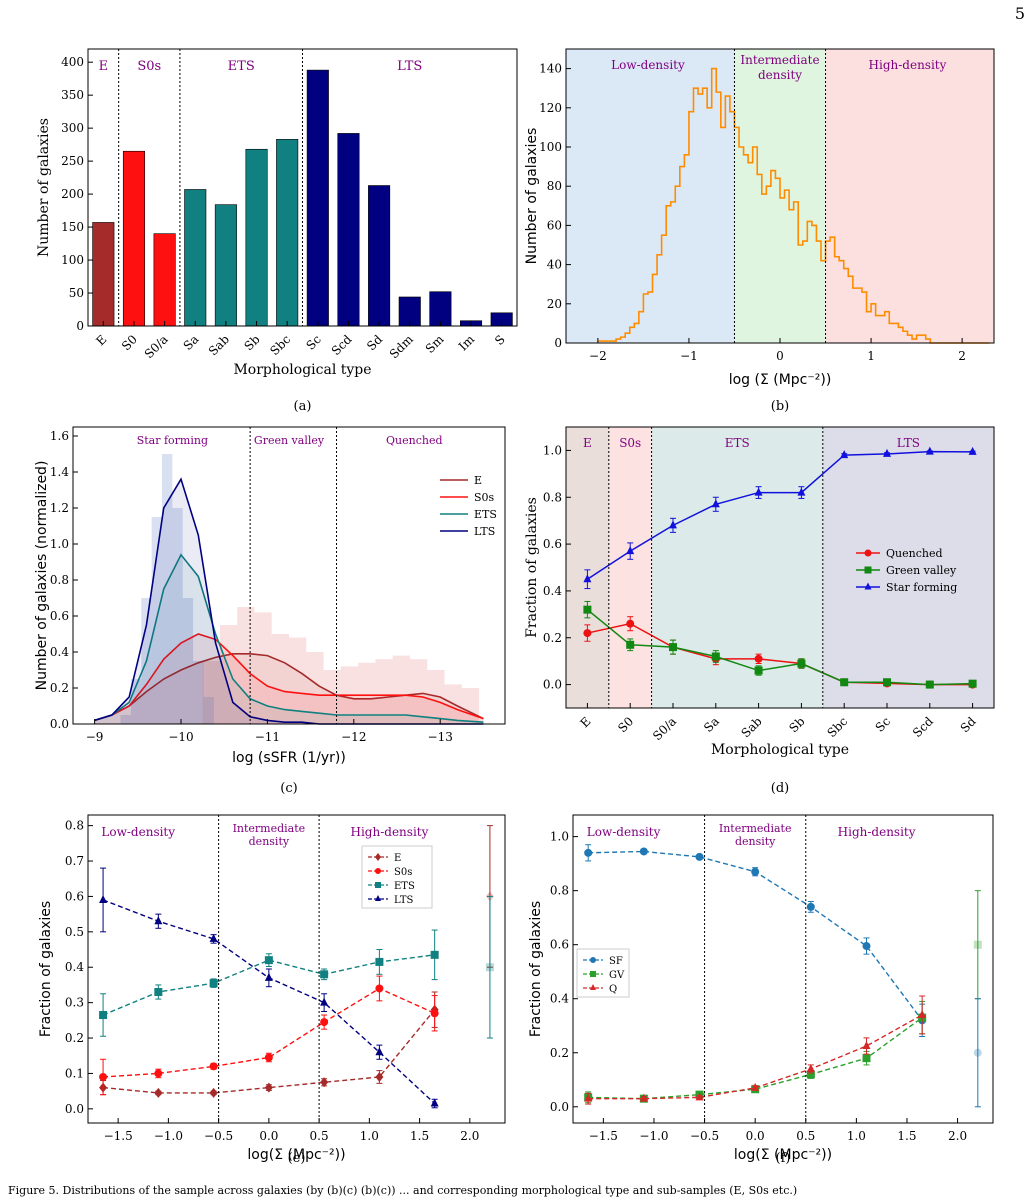 Image resolution: width=1033 pixels, height=1202 pixels. Describe the element at coordinates (552, 638) in the screenshot. I see `y-tick-label: 0.2` at that location.